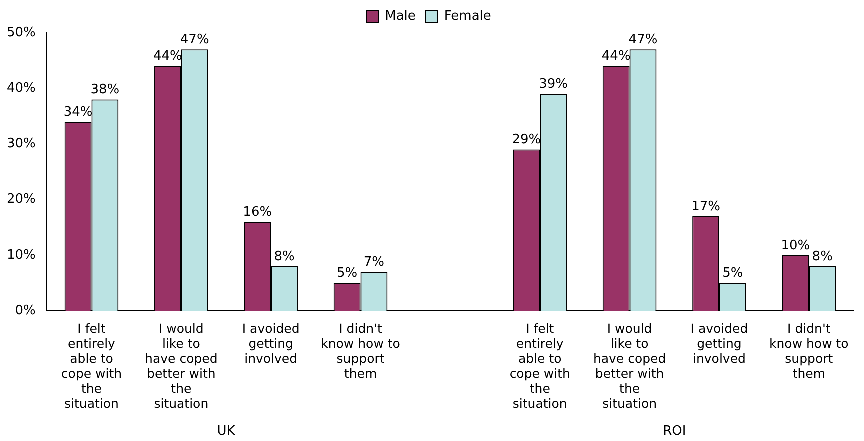 Image resolution: width=864 pixels, height=441 pixels. What do you see at coordinates (21, 200) in the screenshot?
I see `y-tick-label: 20%` at bounding box center [21, 200].